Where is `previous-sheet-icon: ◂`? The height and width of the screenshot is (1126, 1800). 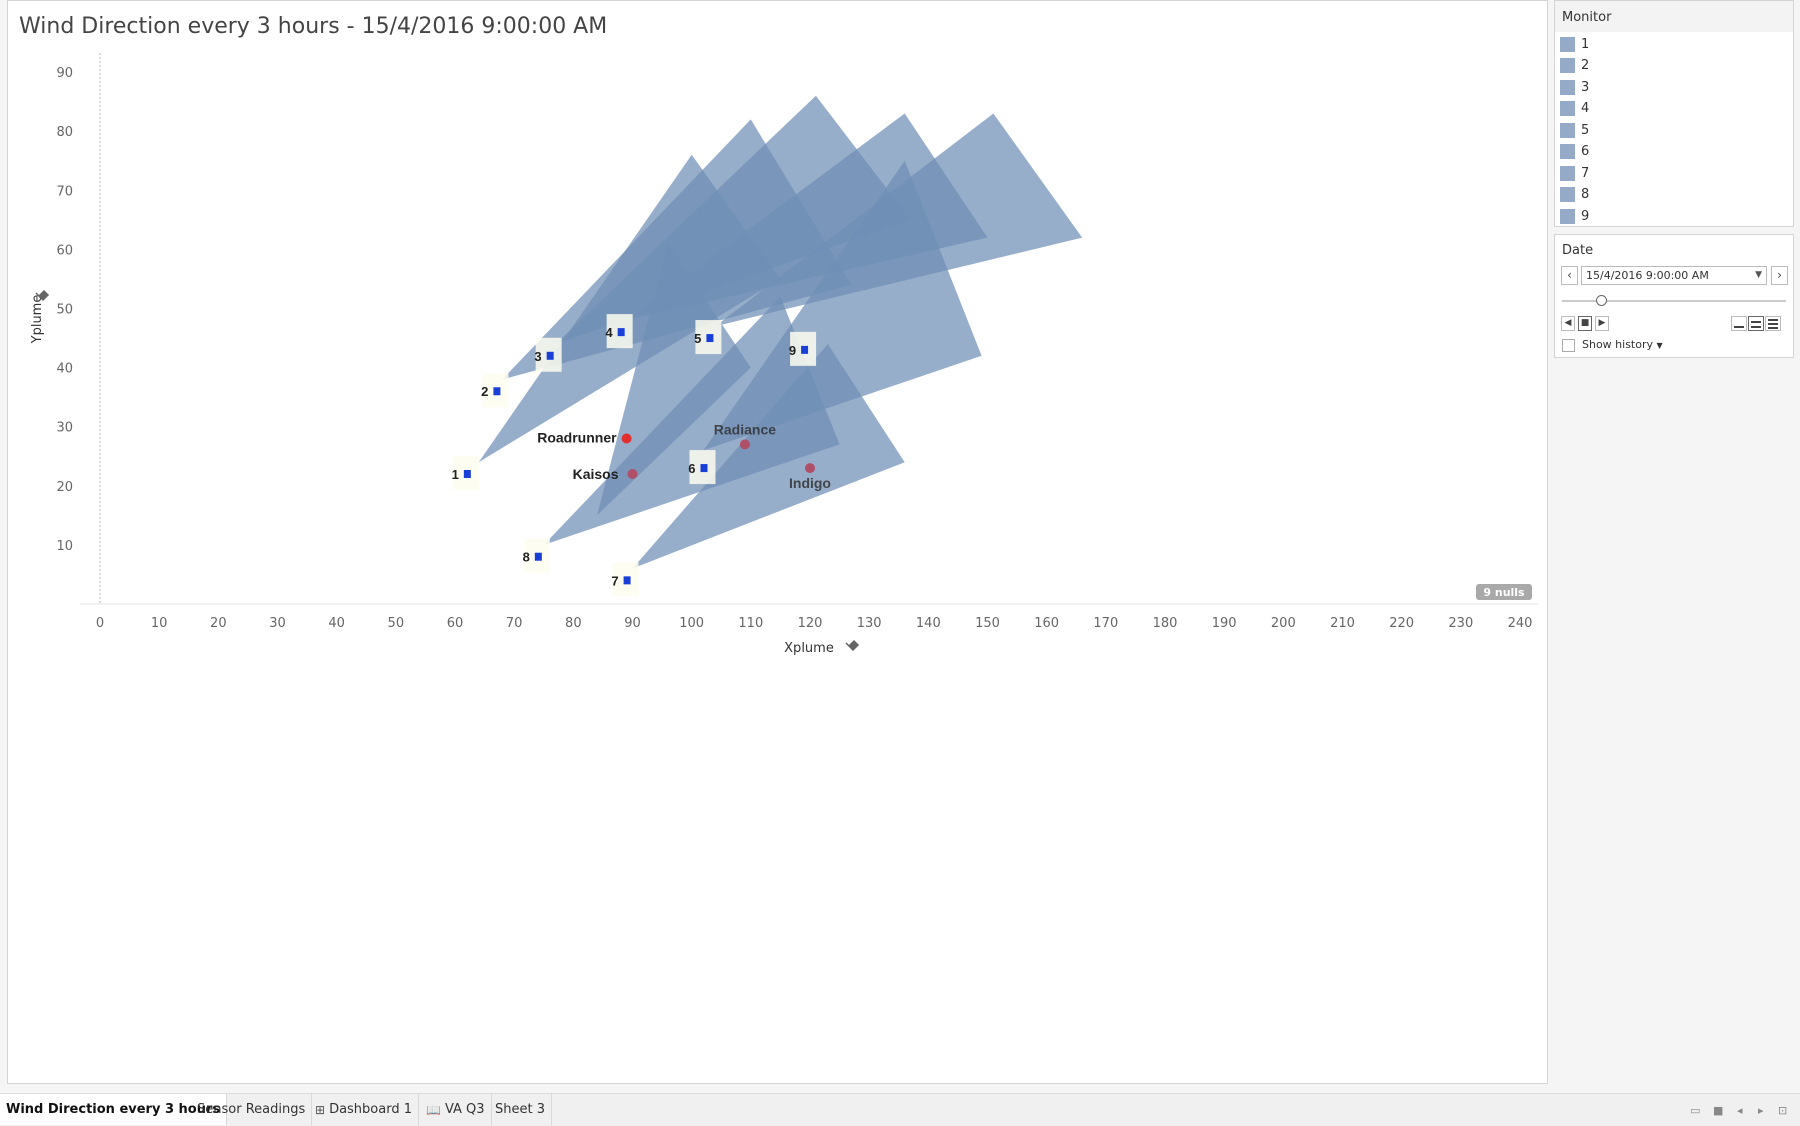 previous-sheet-icon: ◂ is located at coordinates (1740, 1110).